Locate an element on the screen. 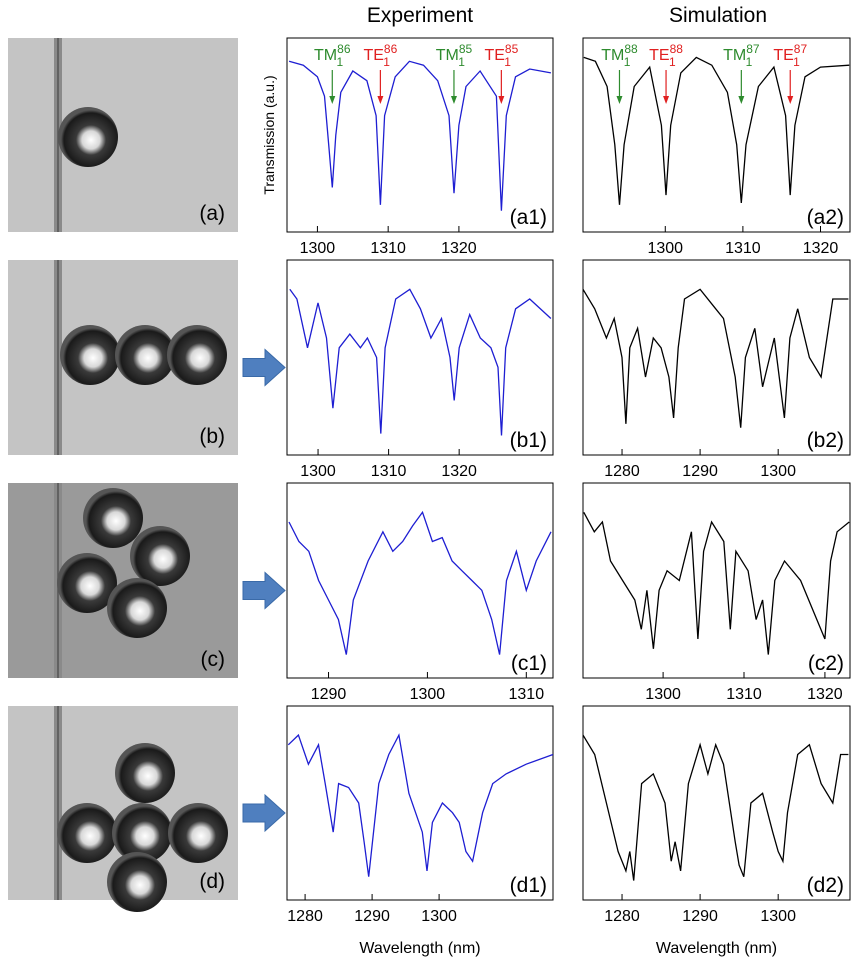 This screenshot has width=864, height=969. mode-label: TM87 1 is located at coordinates (741, 55).